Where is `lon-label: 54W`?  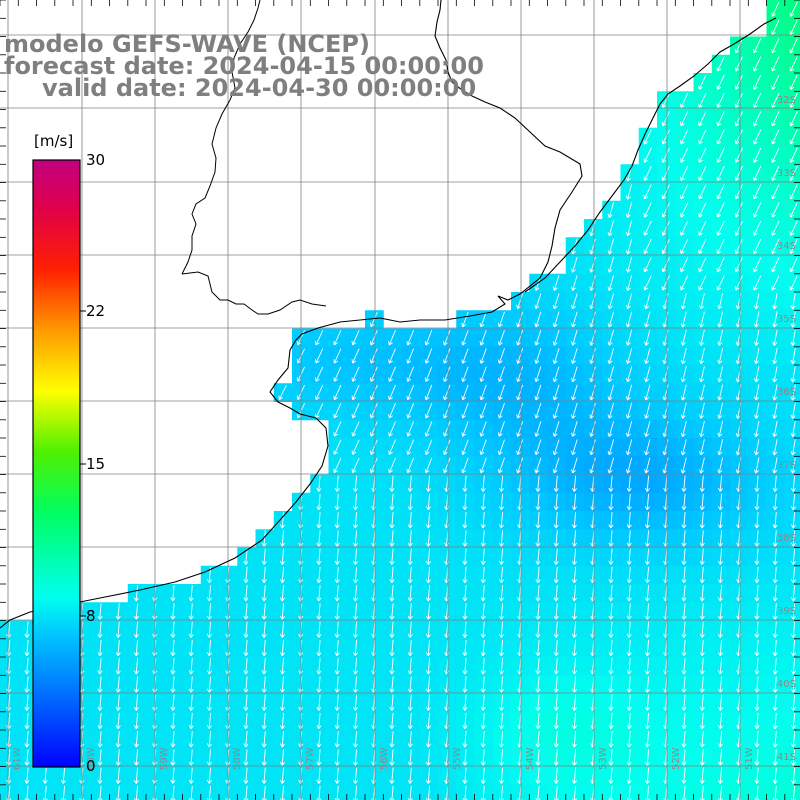 lon-label: 54W is located at coordinates (530, 758).